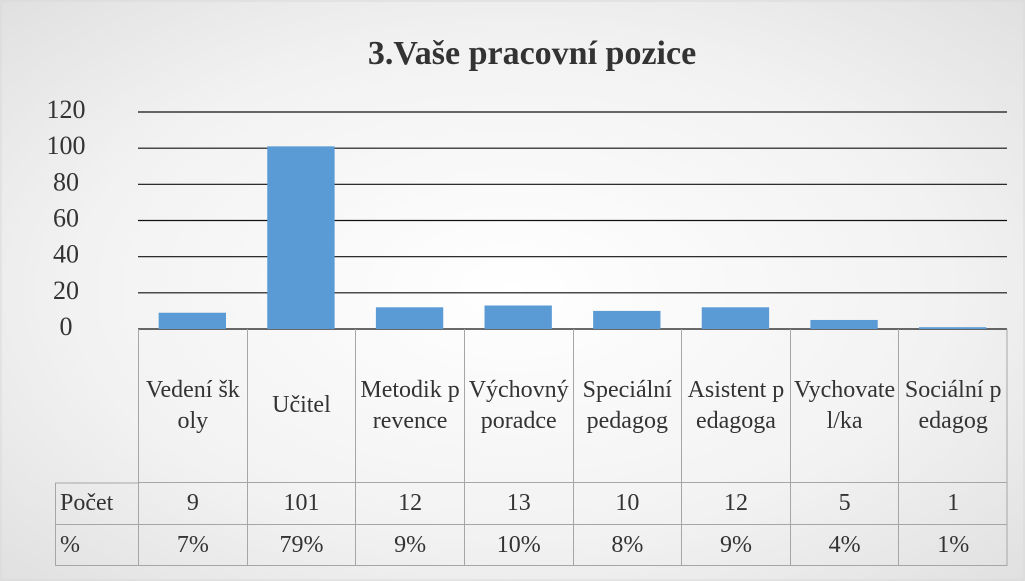 The image size is (1025, 581). Describe the element at coordinates (952, 504) in the screenshot. I see `table-value: 1` at that location.